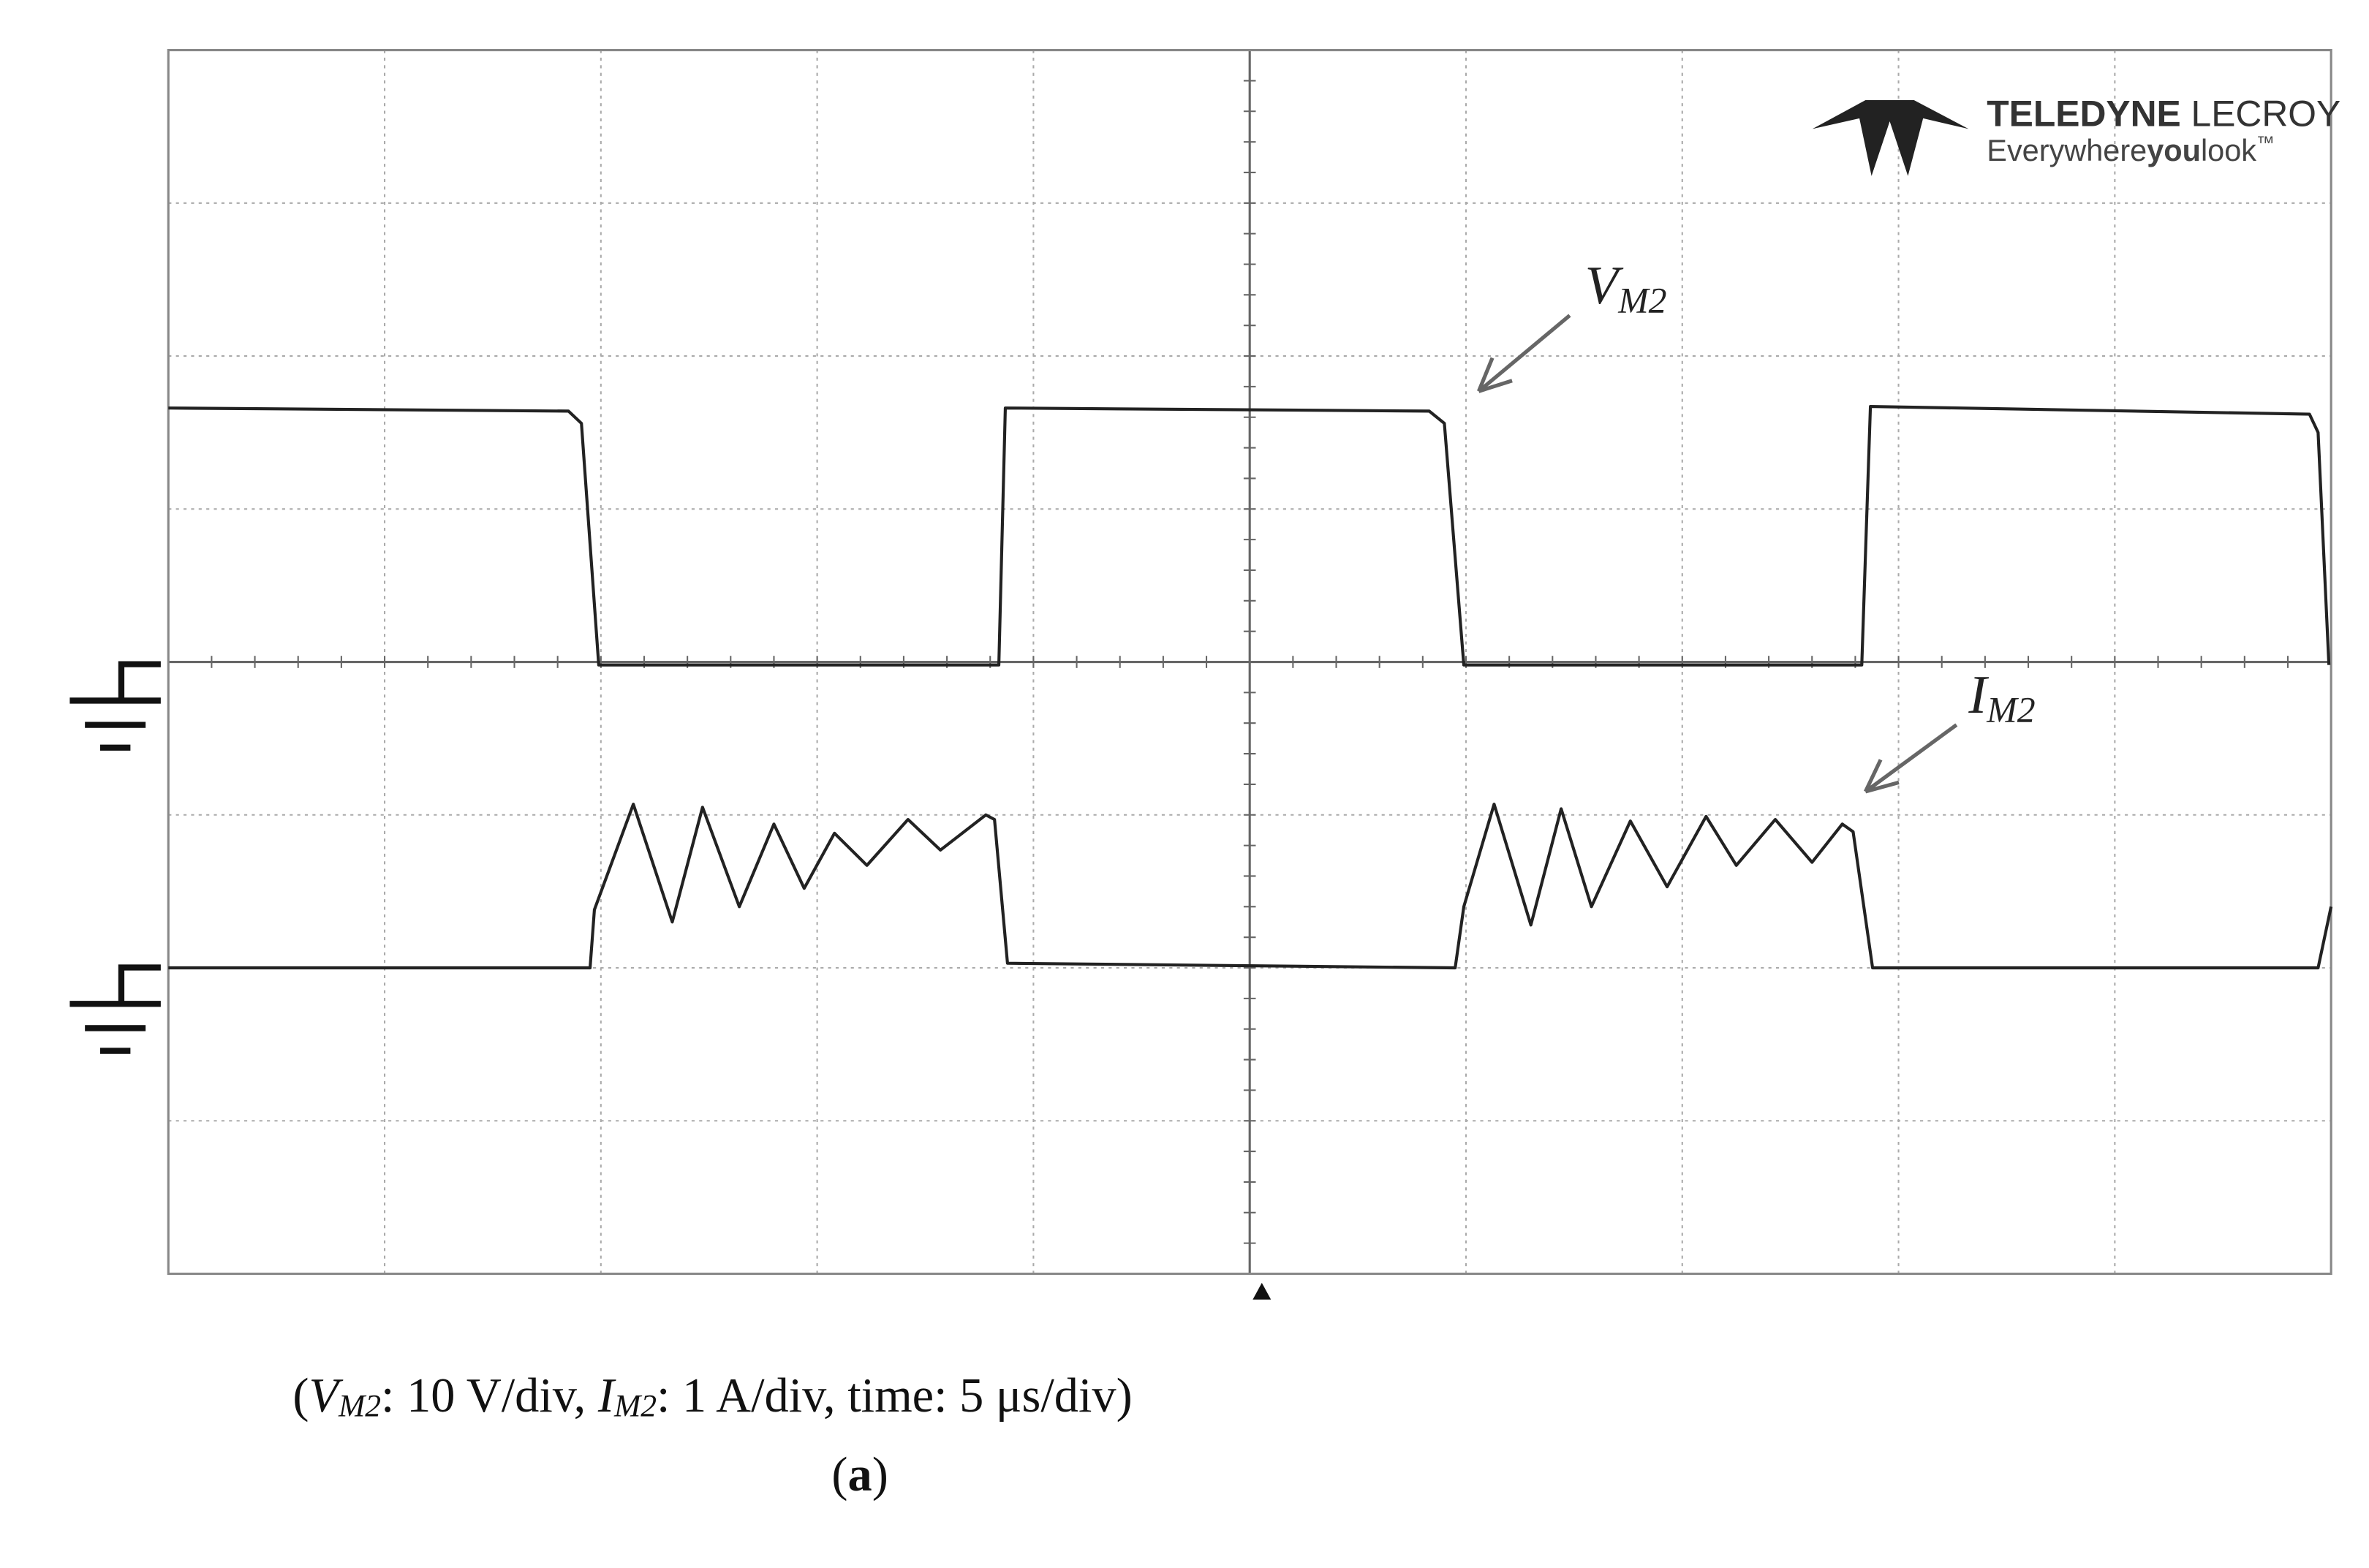 The height and width of the screenshot is (1568, 2369). I want to click on caption-part: I, so click(606, 1396).